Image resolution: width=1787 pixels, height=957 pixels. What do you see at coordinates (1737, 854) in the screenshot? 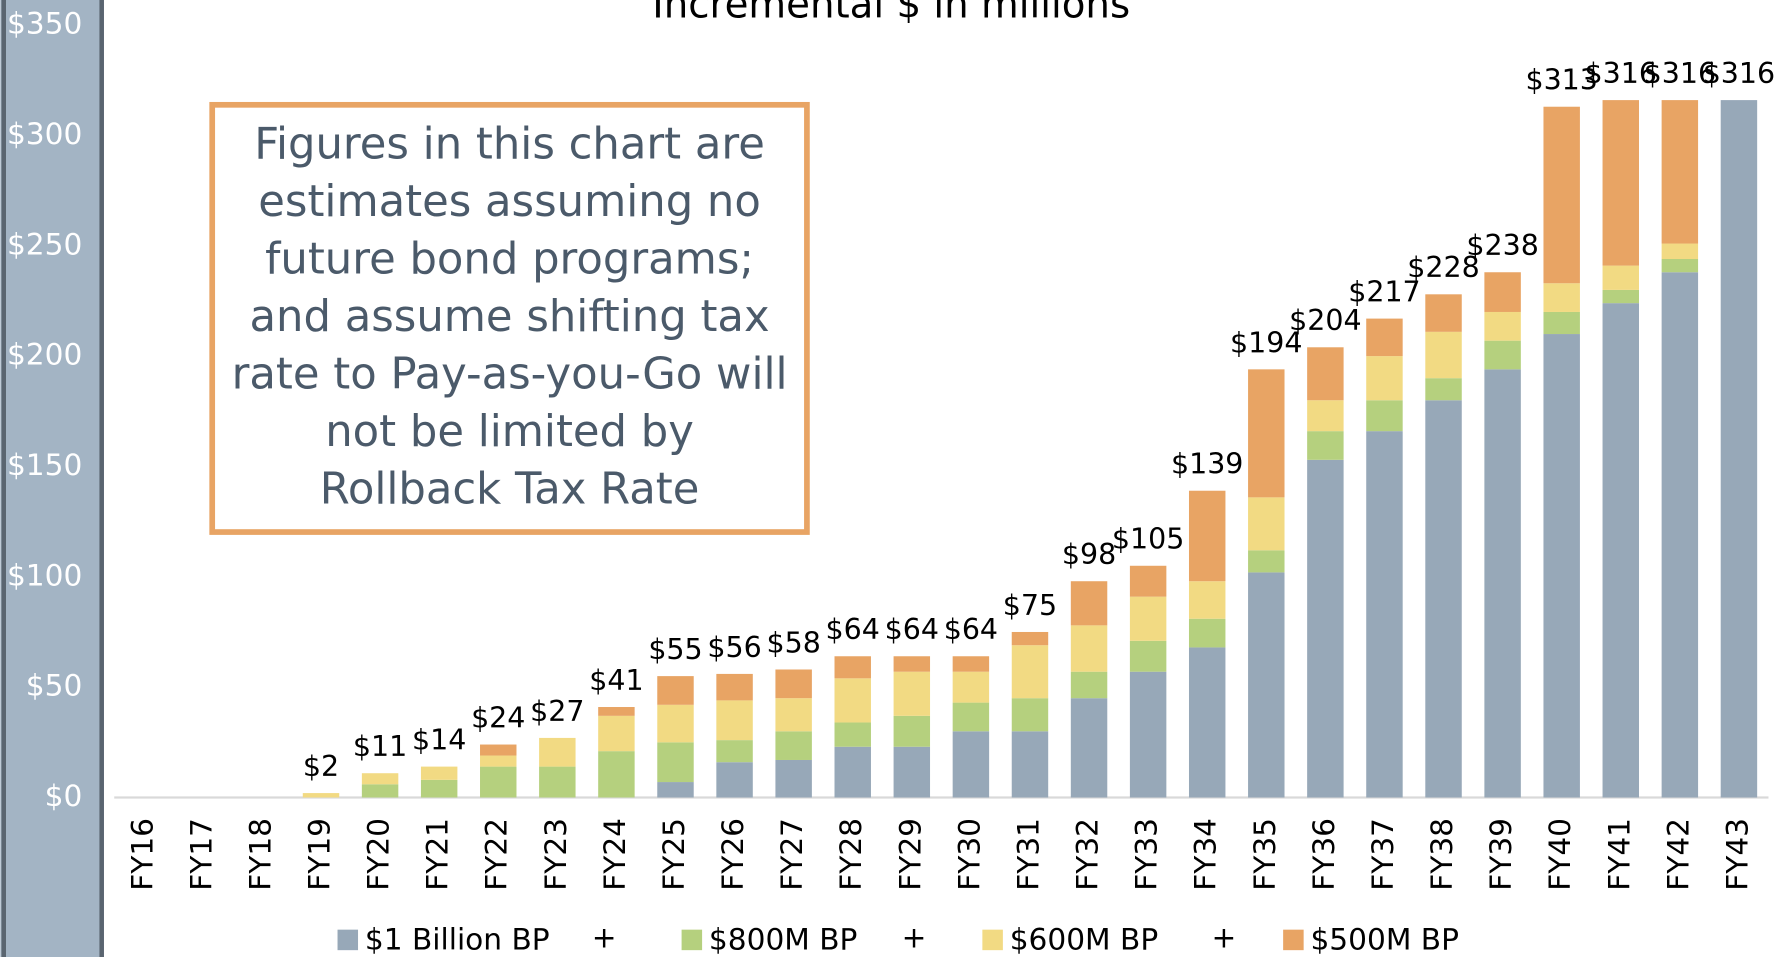
I see `x-tick-label: FY43` at bounding box center [1737, 854].